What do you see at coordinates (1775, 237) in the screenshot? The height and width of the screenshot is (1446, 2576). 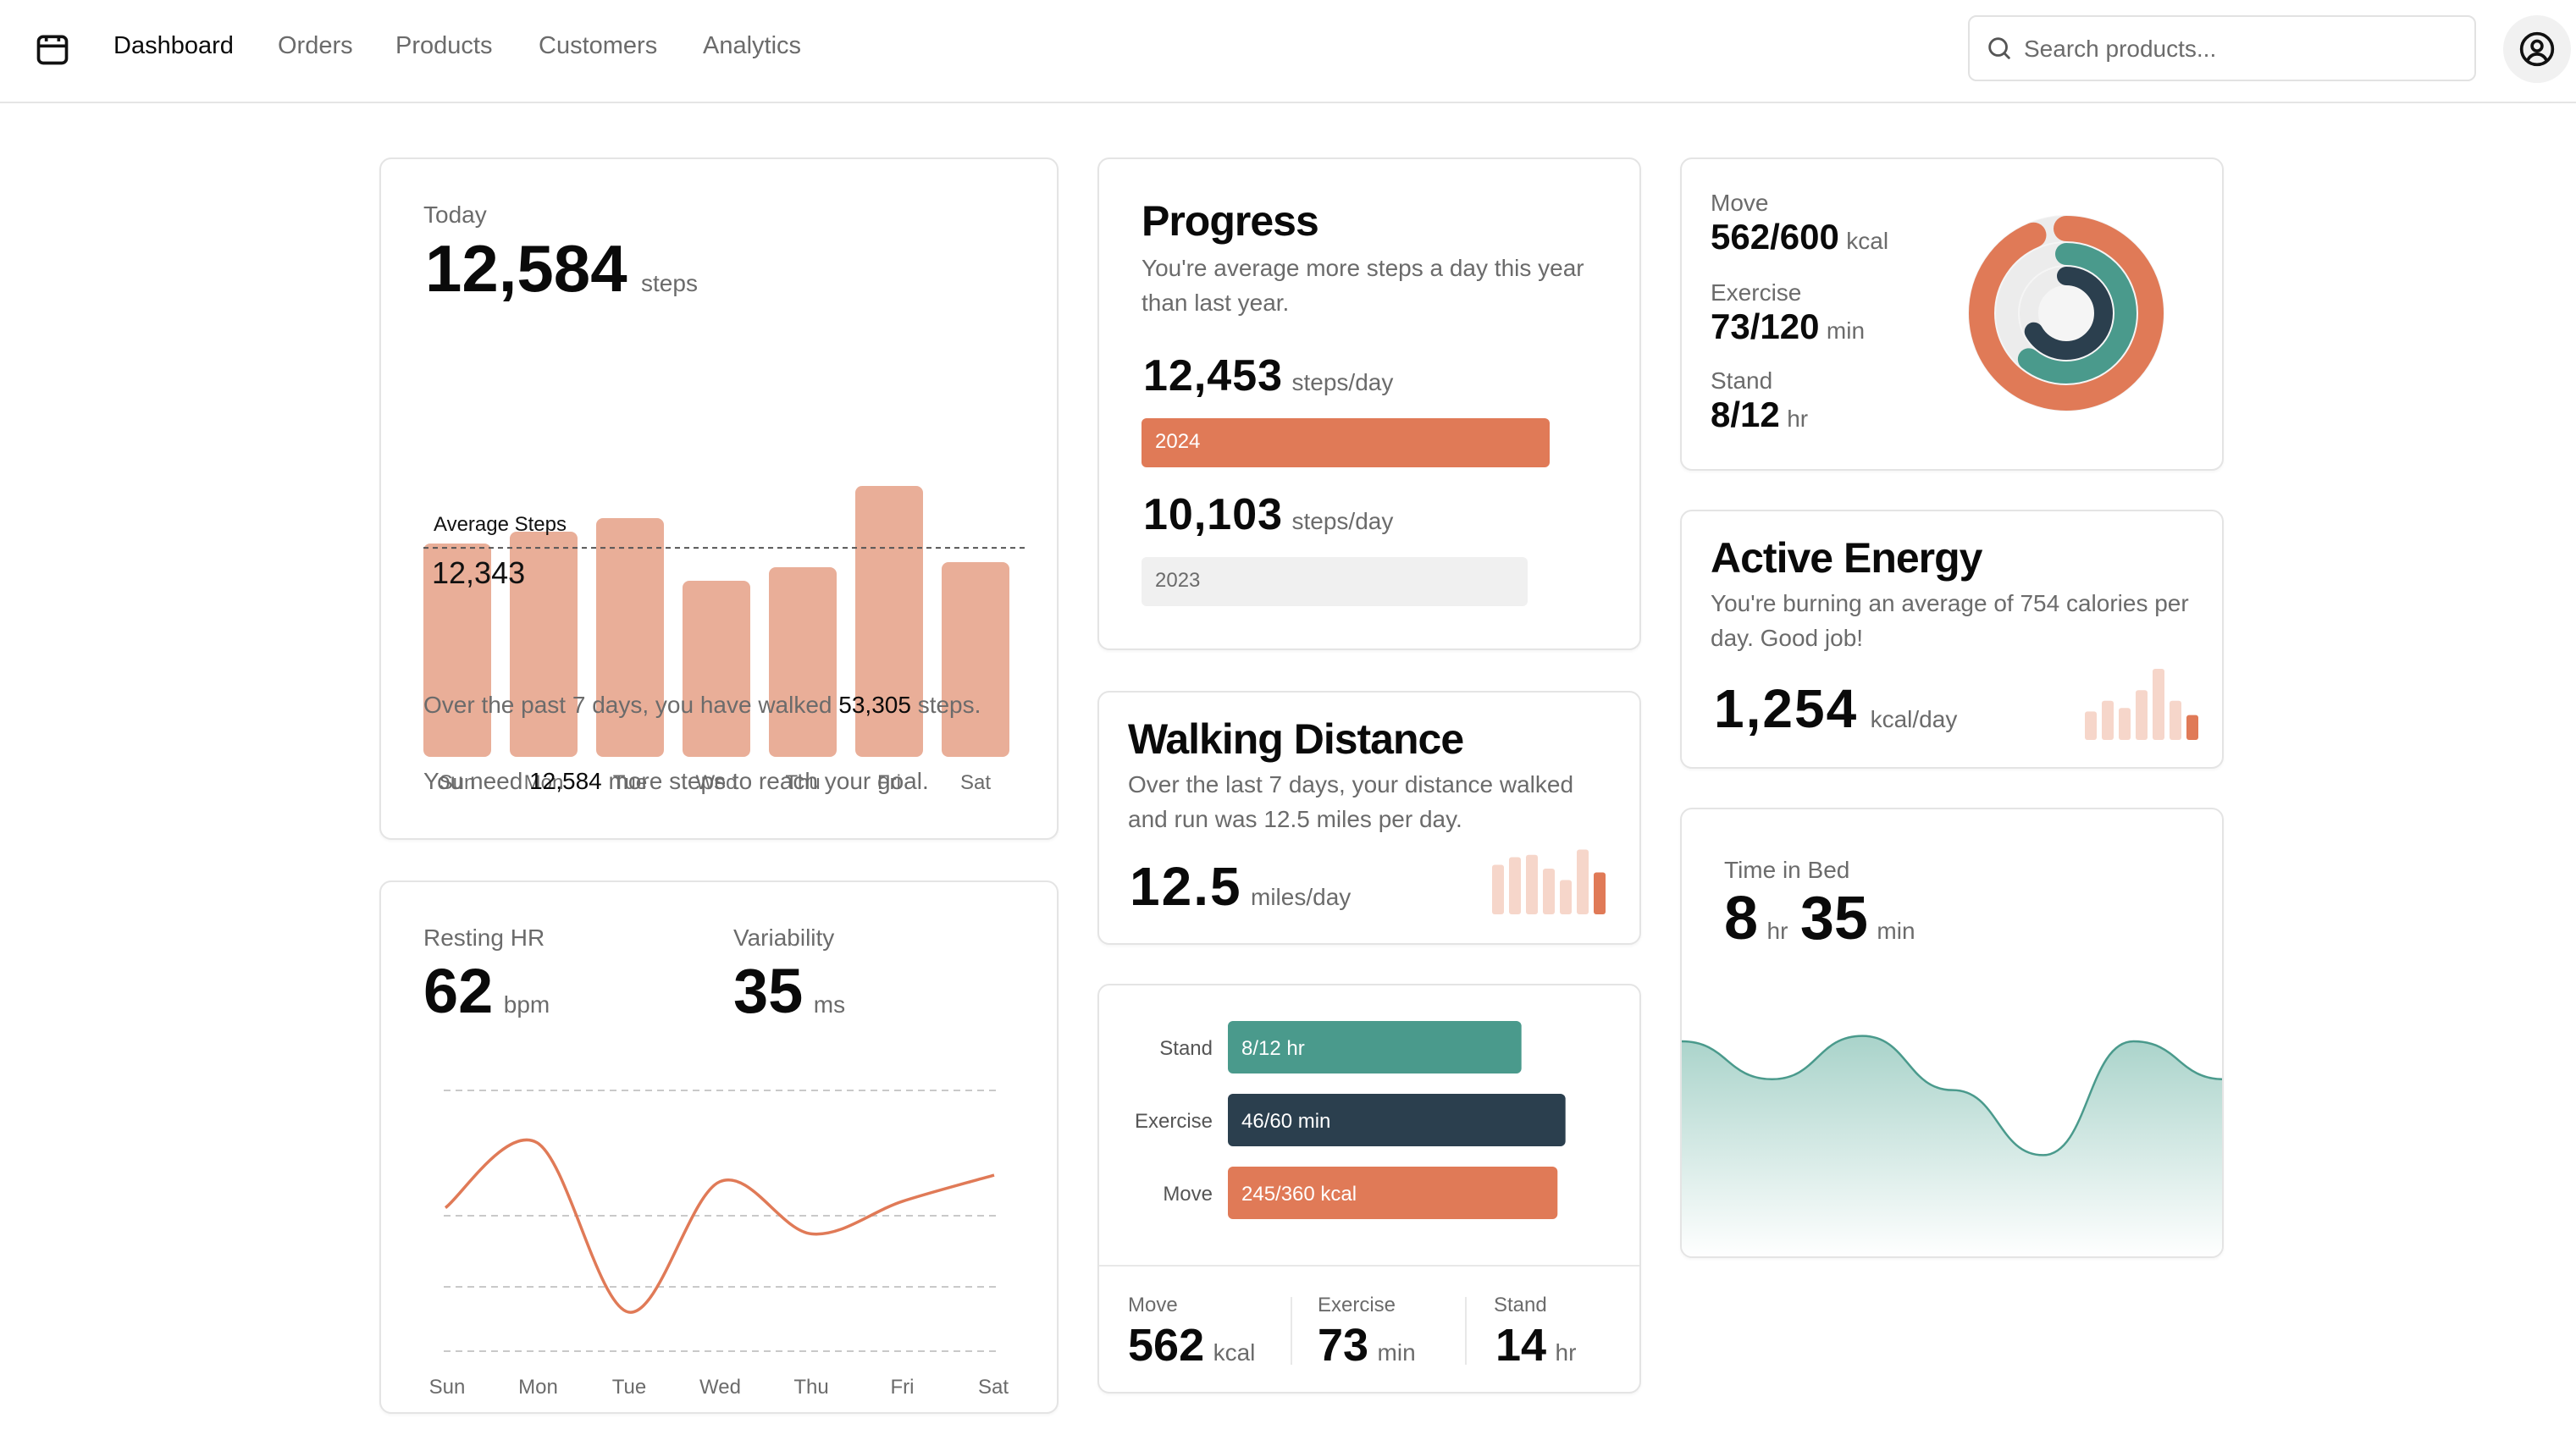 I see `rings-move-value: 562/600` at bounding box center [1775, 237].